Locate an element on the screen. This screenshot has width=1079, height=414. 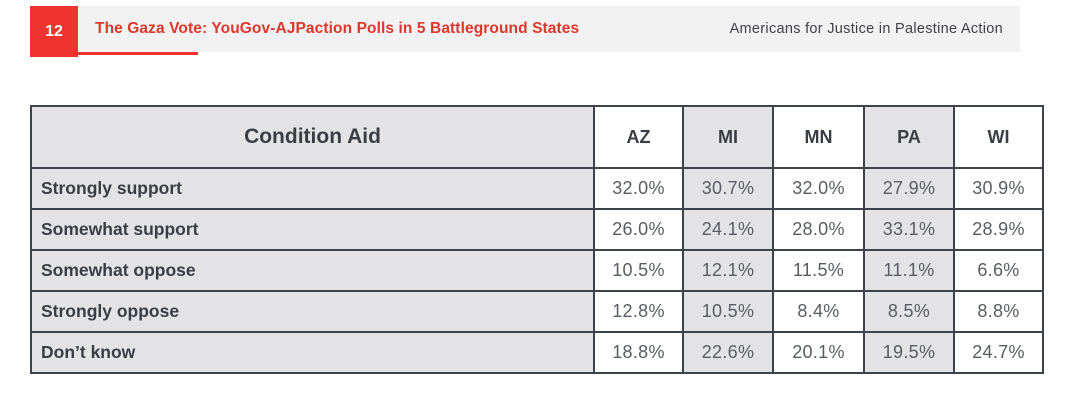
table-header-row: Condition Aid AZ MI MN PA WI is located at coordinates (537, 137).